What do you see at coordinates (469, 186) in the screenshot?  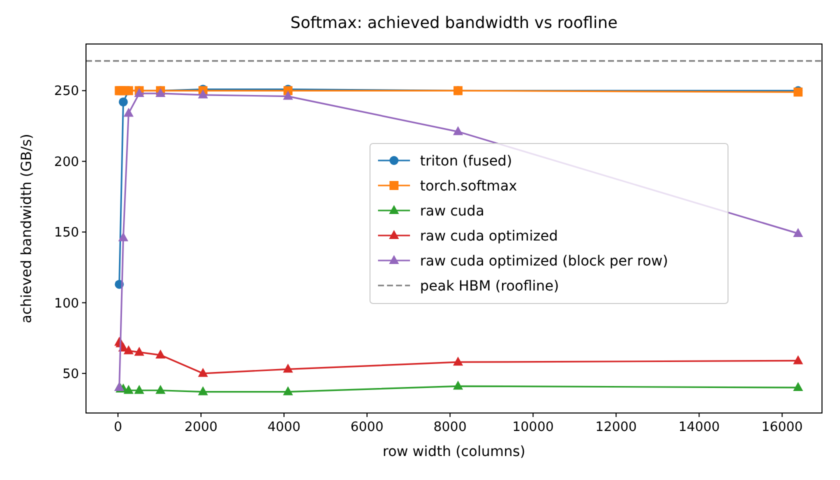 I see `legend-label: torch.softmax` at bounding box center [469, 186].